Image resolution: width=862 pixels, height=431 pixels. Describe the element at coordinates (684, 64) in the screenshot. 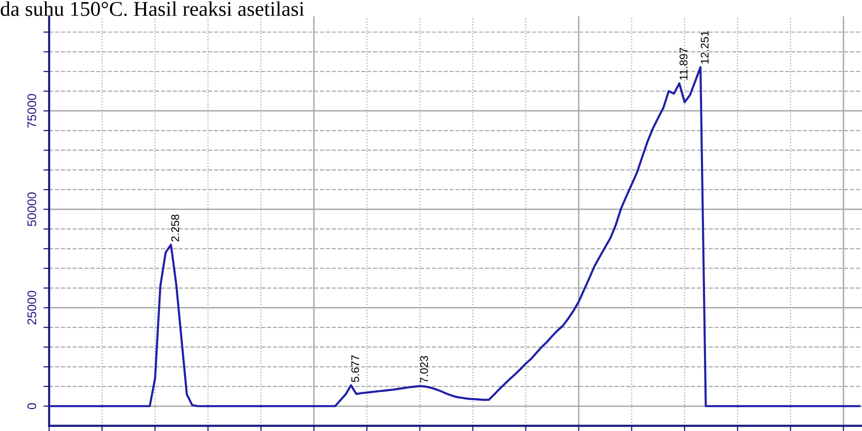

I see `annotation: 11.897` at that location.